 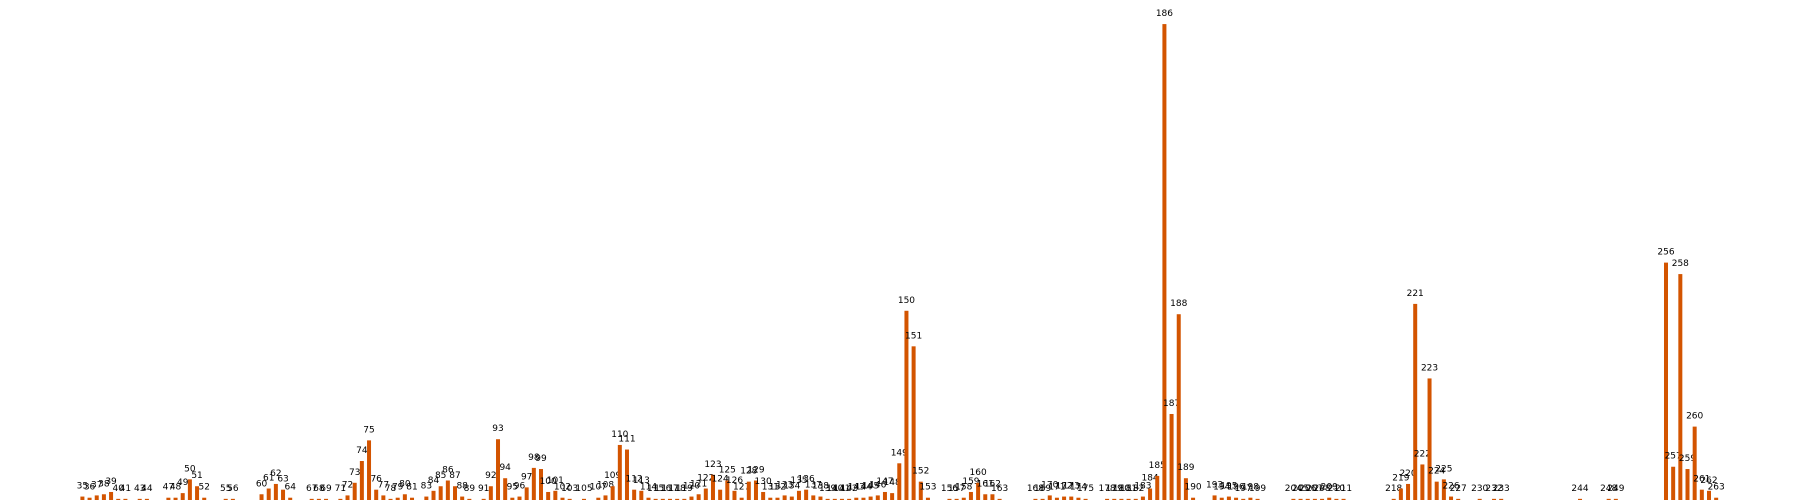 I want to click on bar-label: 60, so click(x=262, y=484).